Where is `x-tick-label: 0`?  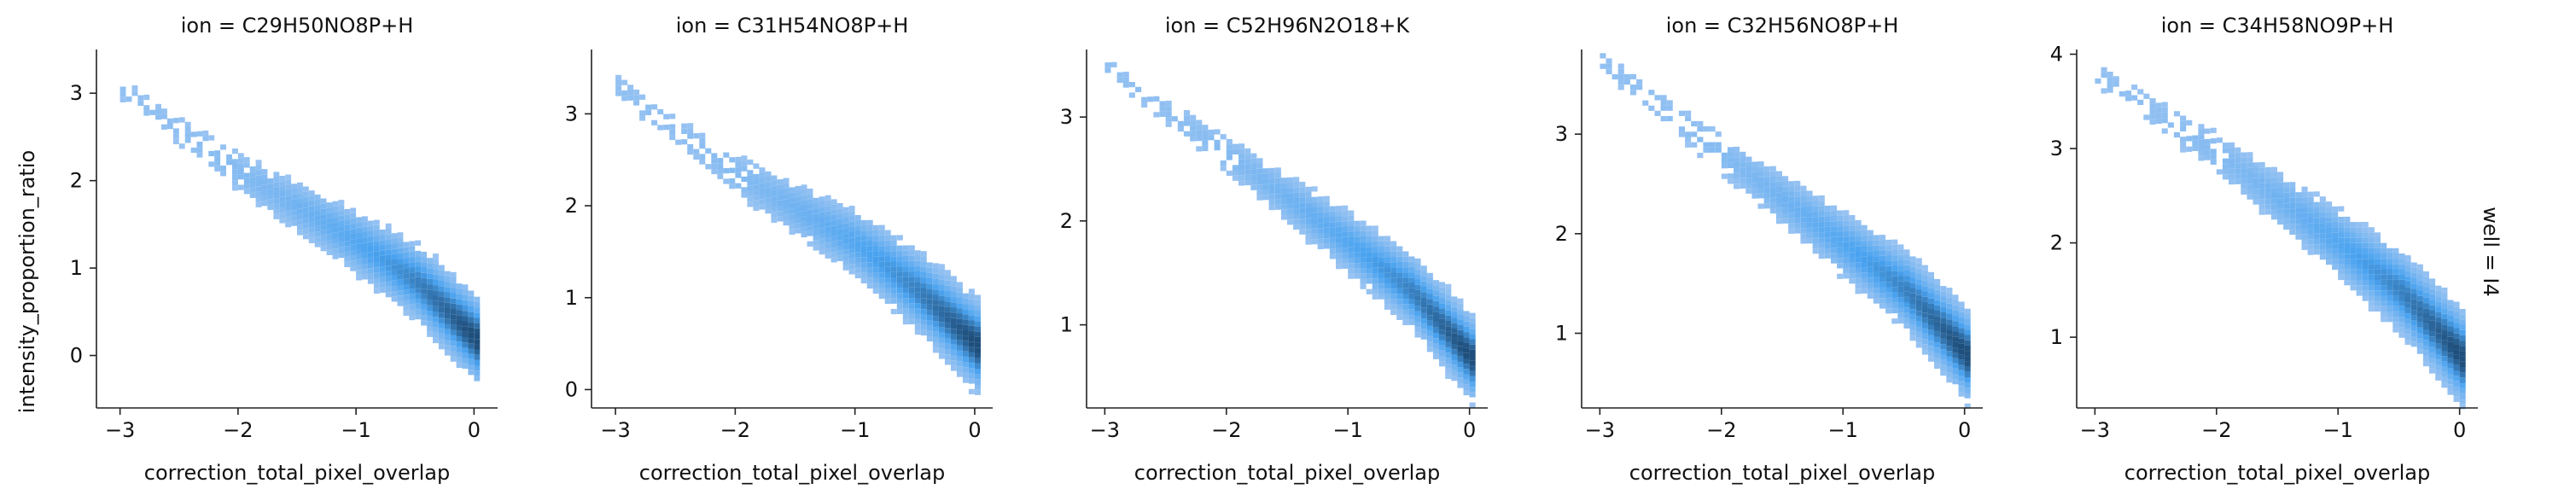
x-tick-label: 0 is located at coordinates (1469, 430).